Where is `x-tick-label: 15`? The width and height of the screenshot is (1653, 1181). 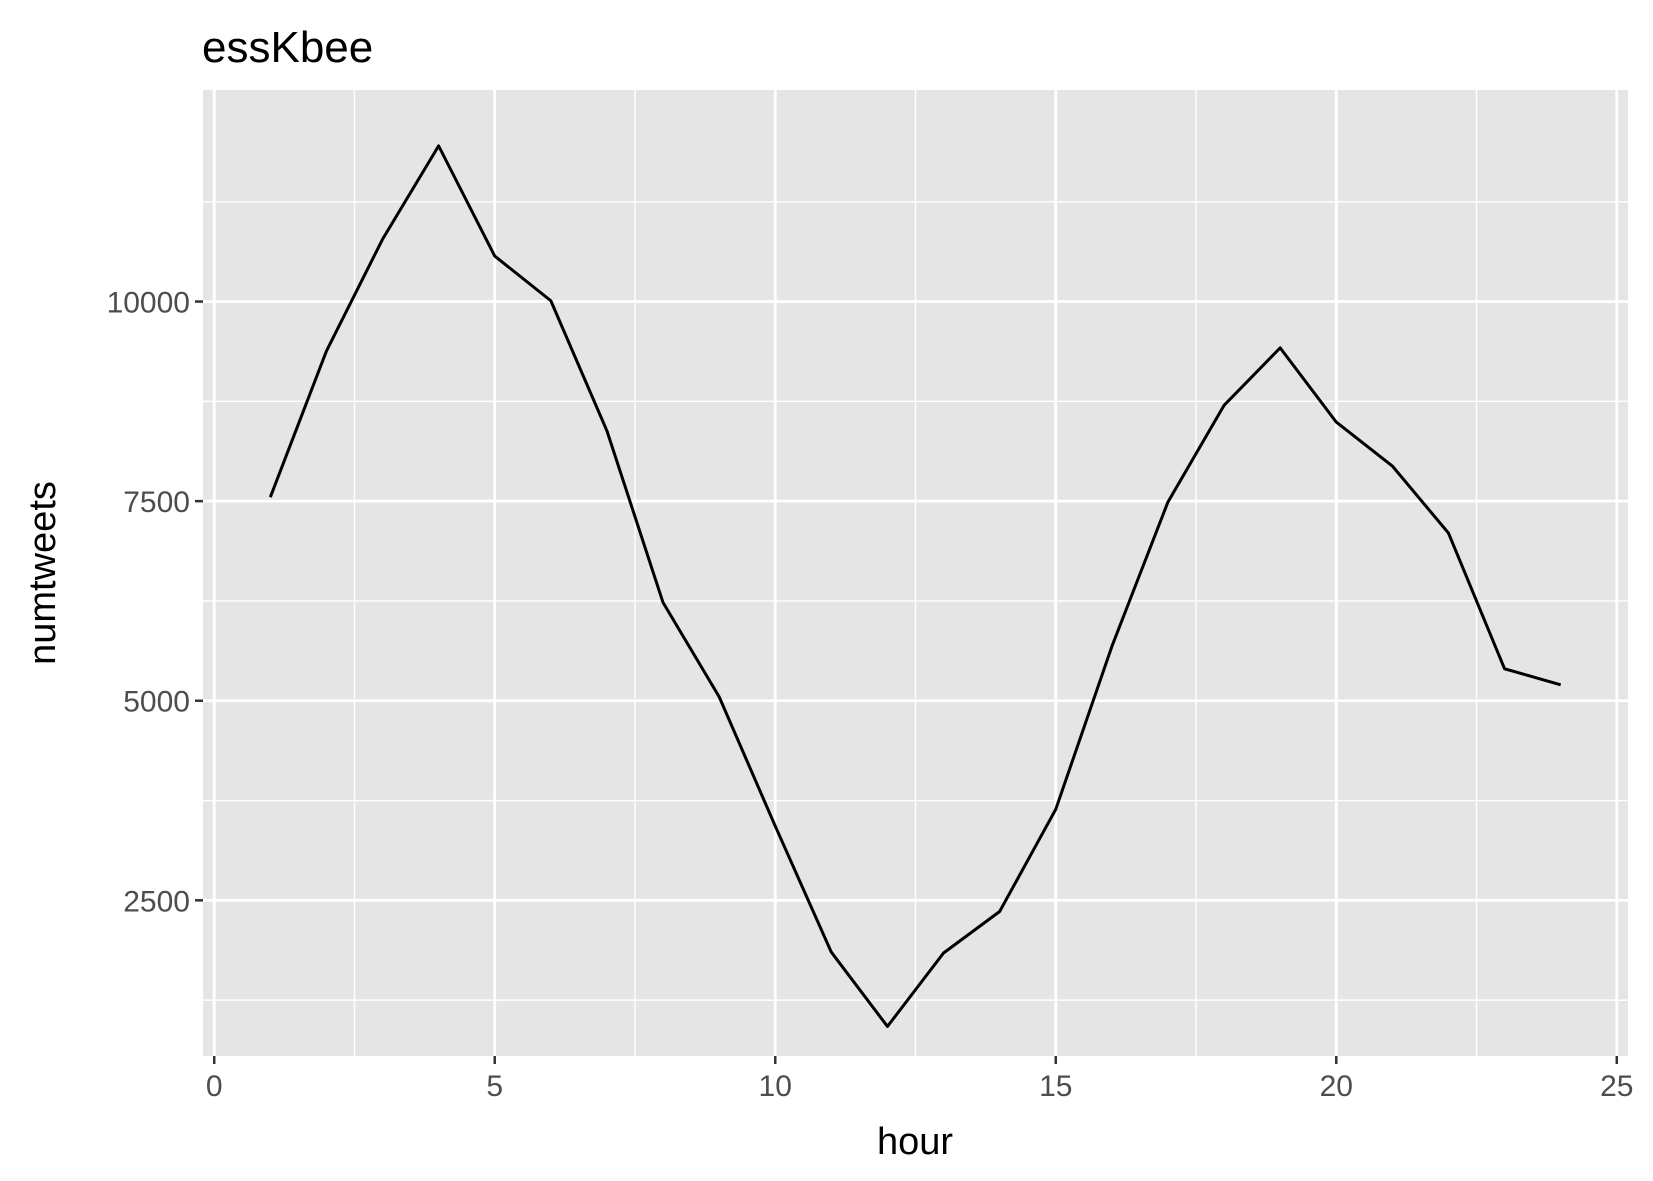 x-tick-label: 15 is located at coordinates (1055, 1086).